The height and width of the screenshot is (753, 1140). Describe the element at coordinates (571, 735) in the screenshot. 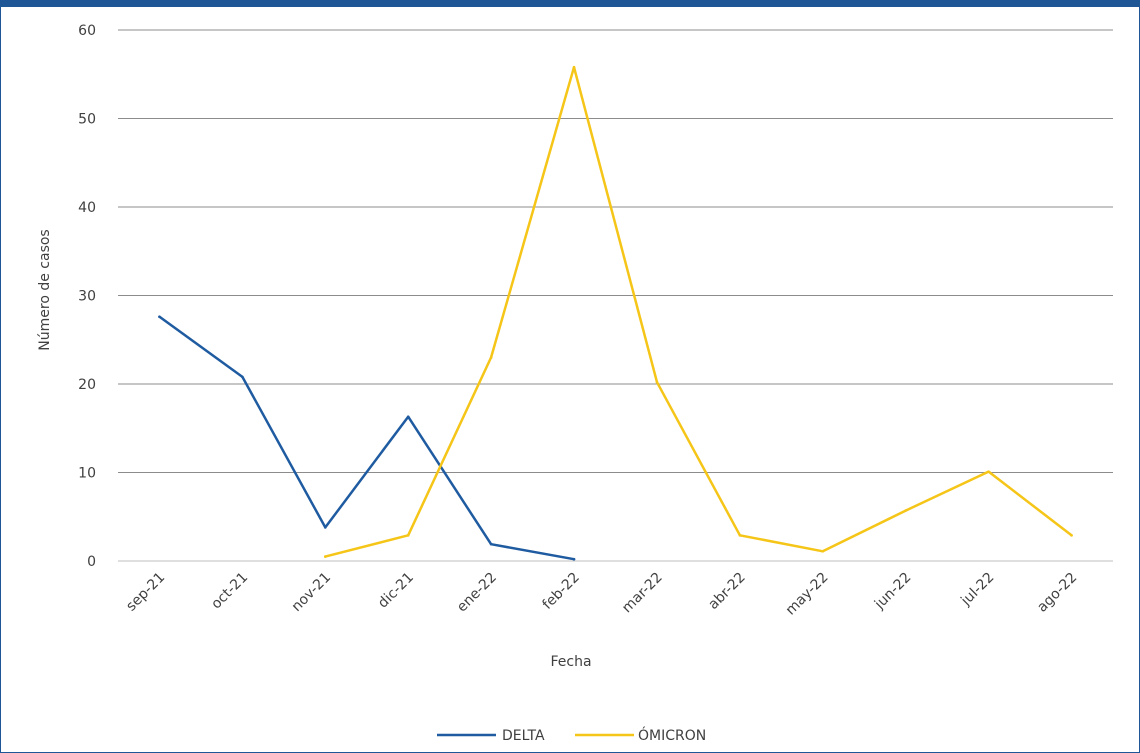

I see `legend: DELTA ÓMICRON` at that location.